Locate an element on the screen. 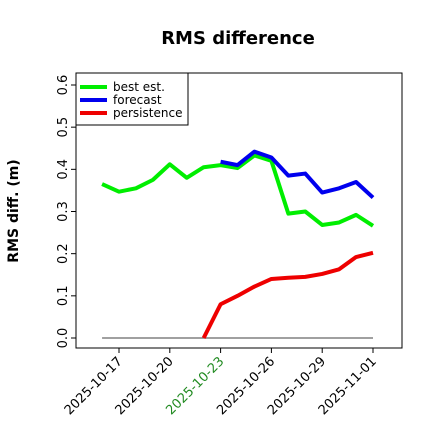 Image resolution: width=440 pixels, height=440 pixels. y-tick-label: 0.1 is located at coordinates (63, 295).